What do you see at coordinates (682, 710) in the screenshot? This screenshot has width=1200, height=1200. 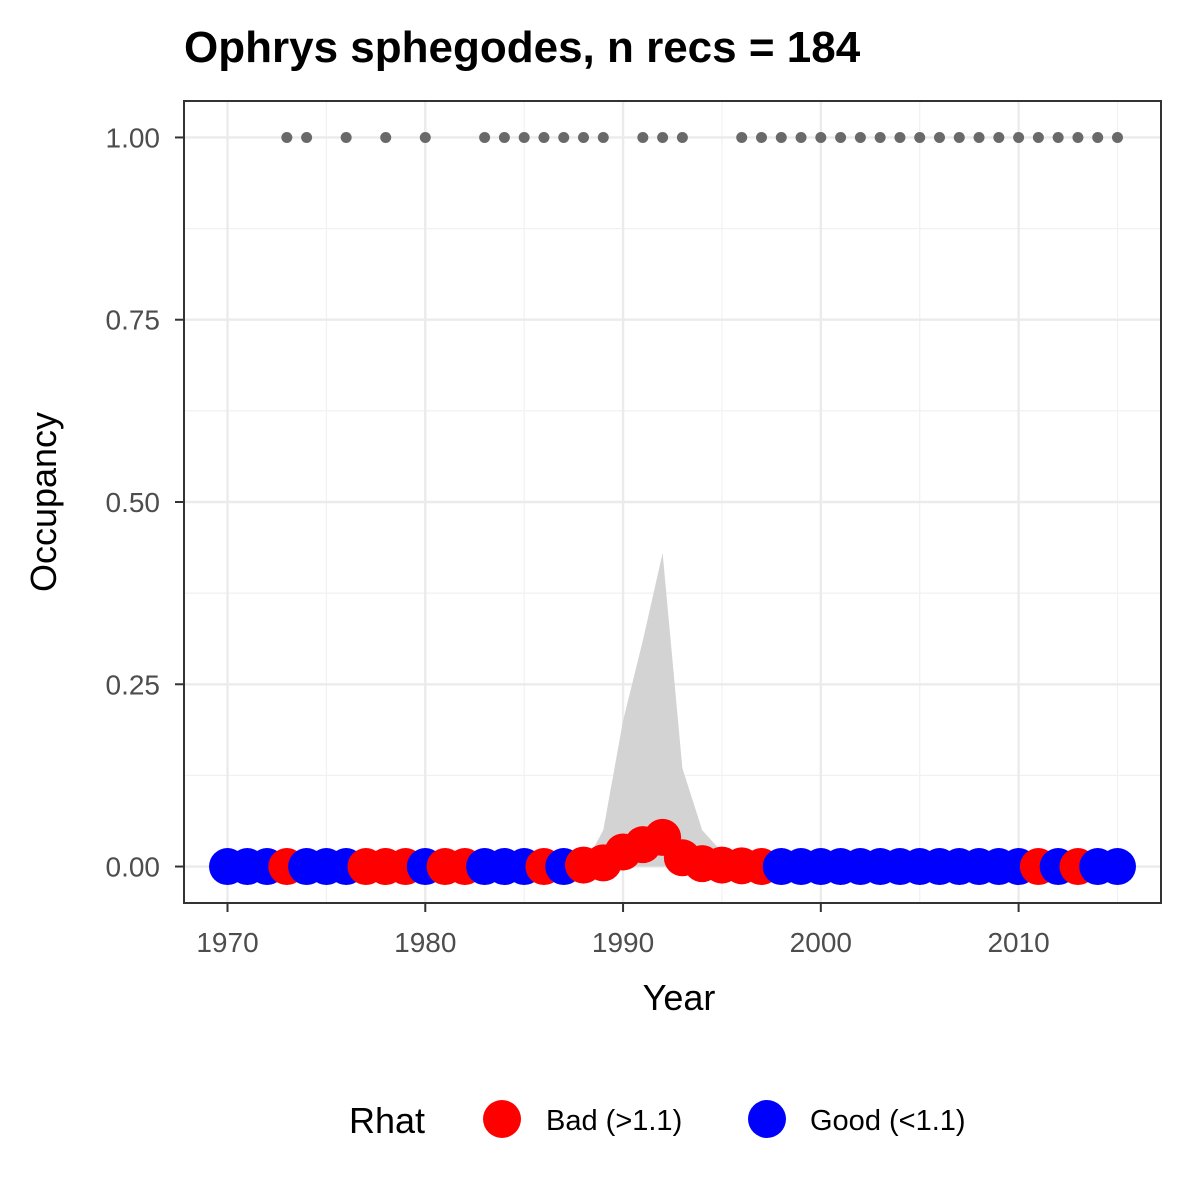 I see `credible-interval-ribbon` at bounding box center [682, 710].